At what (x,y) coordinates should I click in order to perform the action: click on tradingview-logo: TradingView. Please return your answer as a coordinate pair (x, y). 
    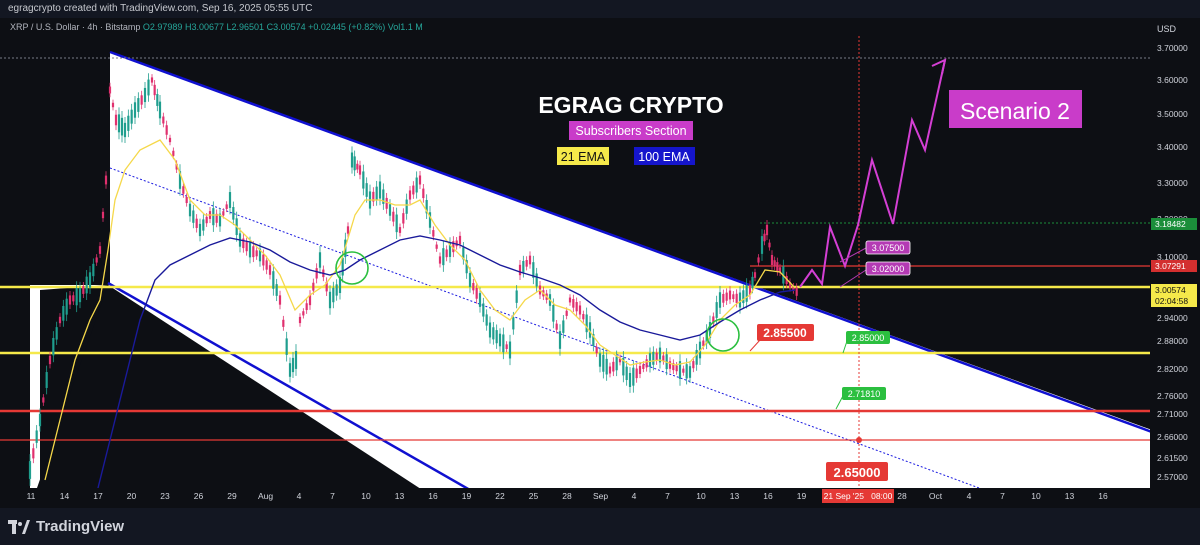
    Looking at the image, I should click on (66, 526).